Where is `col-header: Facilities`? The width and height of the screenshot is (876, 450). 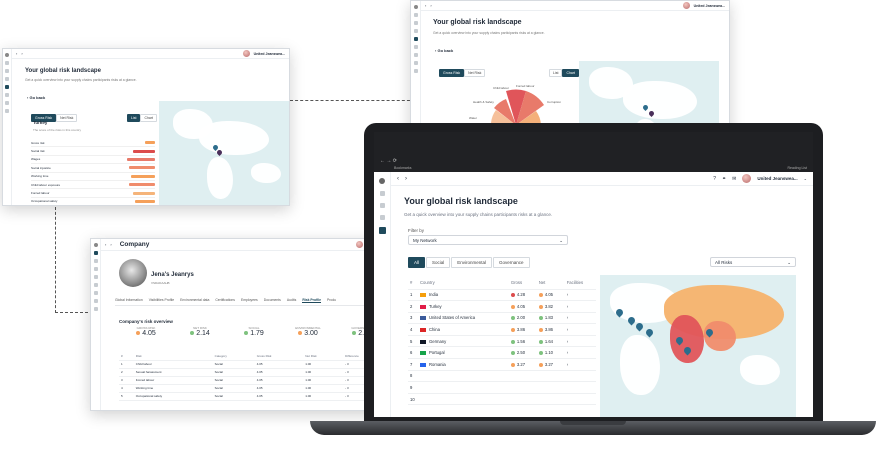
col-header: Facilities is located at coordinates (580, 283).